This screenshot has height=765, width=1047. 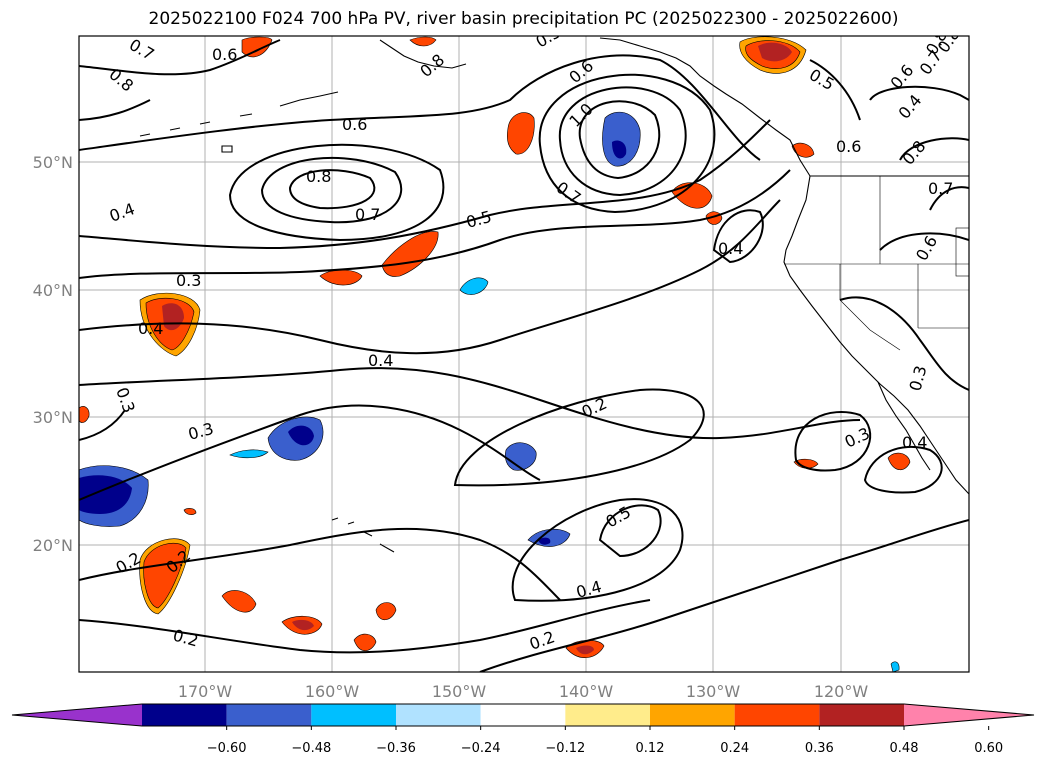 I want to click on contour-label: 0.8, so click(x=318, y=176).